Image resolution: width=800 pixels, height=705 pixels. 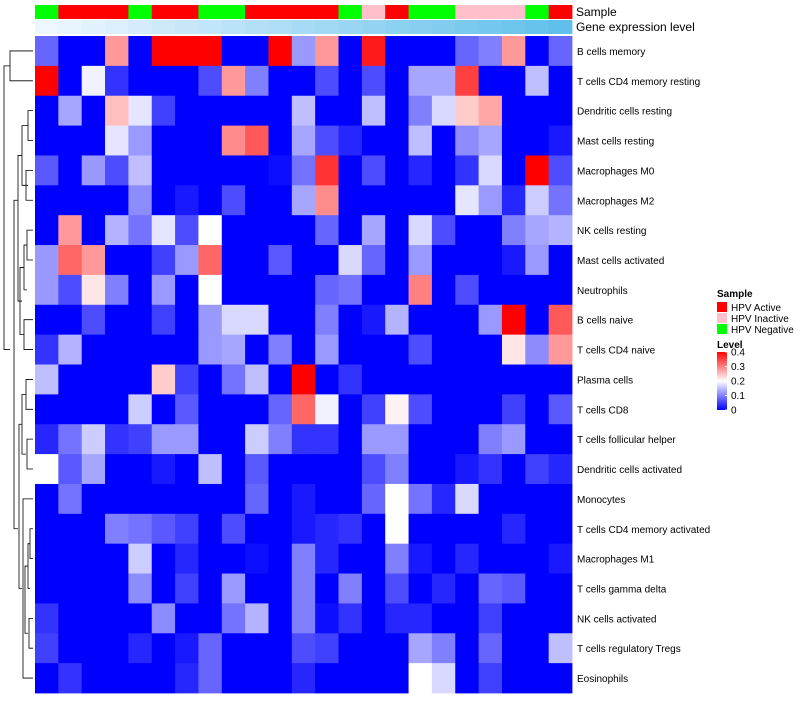 What do you see at coordinates (611, 52) in the screenshot?
I see `row-label: B cells memory` at bounding box center [611, 52].